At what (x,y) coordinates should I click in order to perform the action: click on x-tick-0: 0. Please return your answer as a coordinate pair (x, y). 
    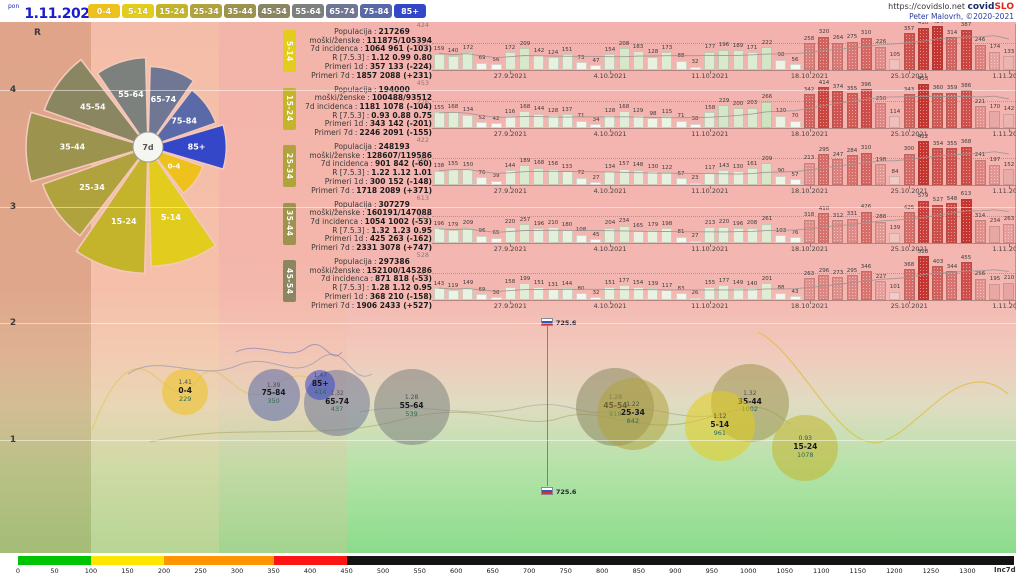
    Looking at the image, I should click on (18, 571).